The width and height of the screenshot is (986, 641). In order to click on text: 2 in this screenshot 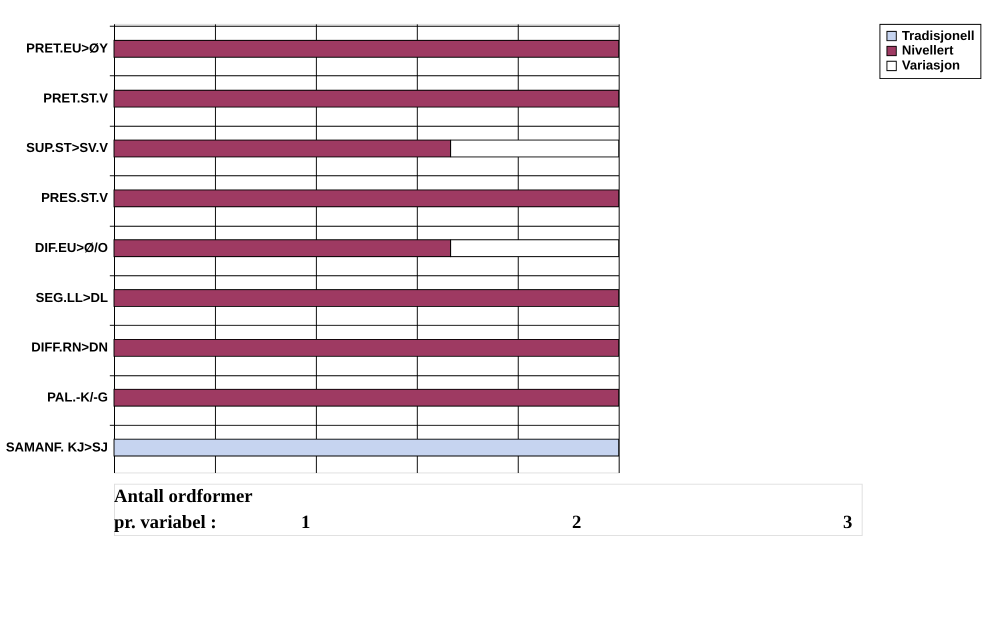, I will do `click(577, 522)`.